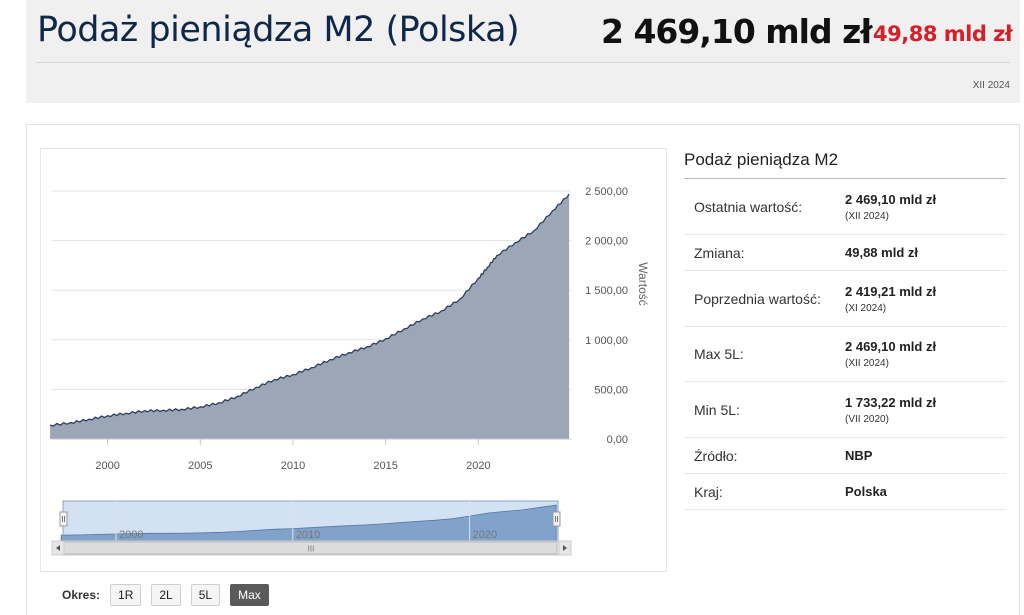 This screenshot has width=1024, height=615. Describe the element at coordinates (58, 548) in the screenshot. I see `scrollbar-left-arrow` at that location.